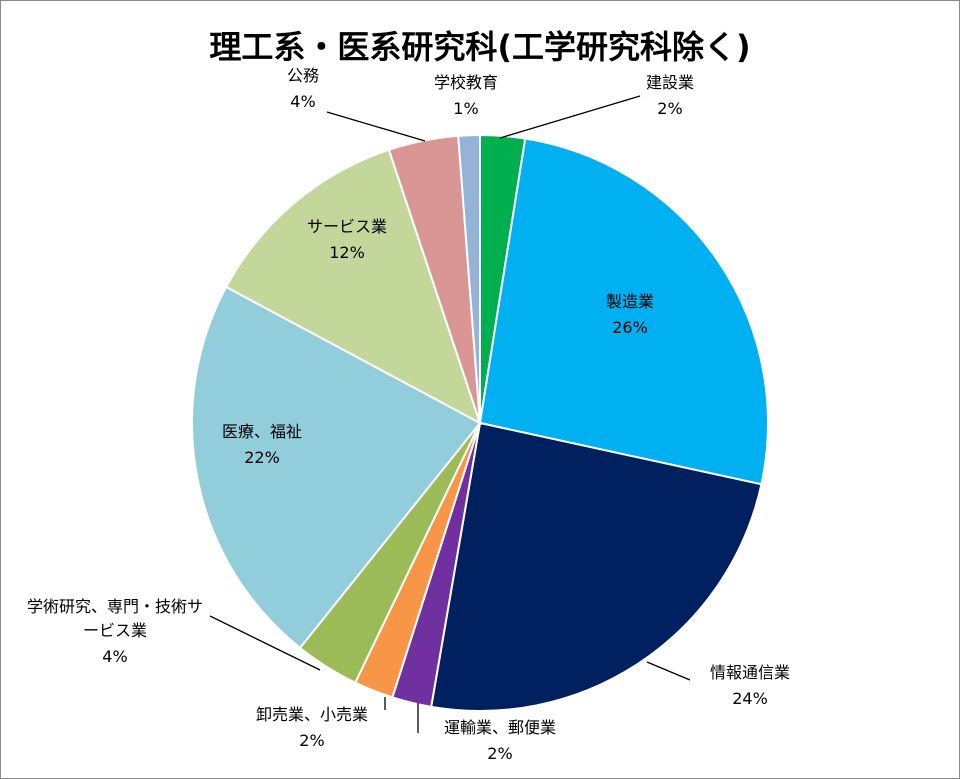 The height and width of the screenshot is (779, 960). I want to click on value-label: 22%, so click(262, 457).